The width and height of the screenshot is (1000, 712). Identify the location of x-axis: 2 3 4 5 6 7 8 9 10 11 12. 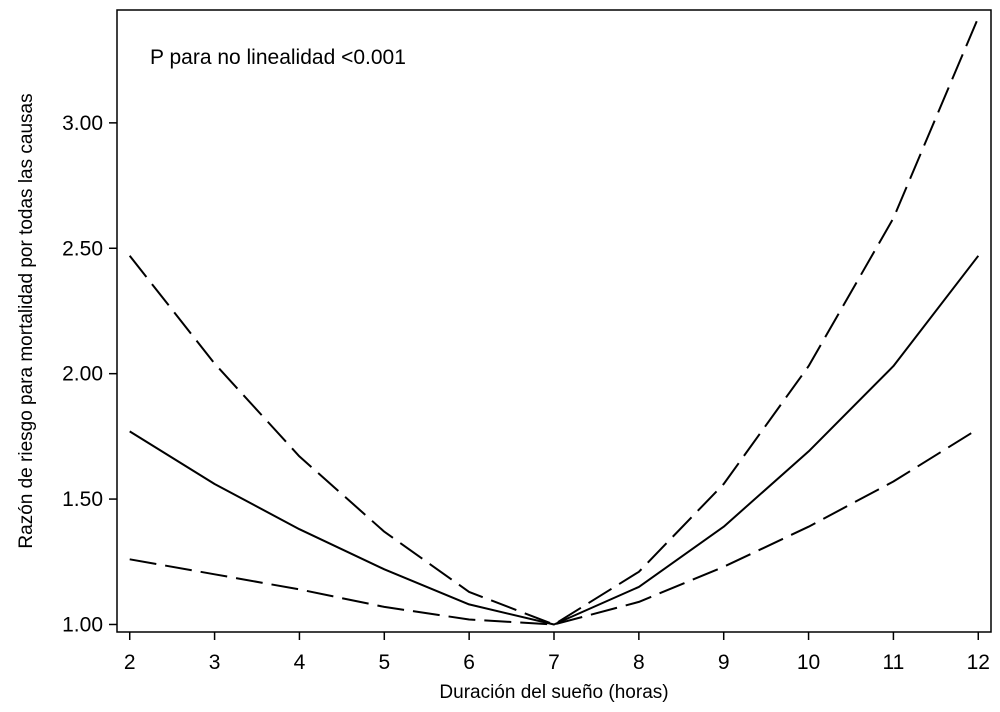
(557, 653).